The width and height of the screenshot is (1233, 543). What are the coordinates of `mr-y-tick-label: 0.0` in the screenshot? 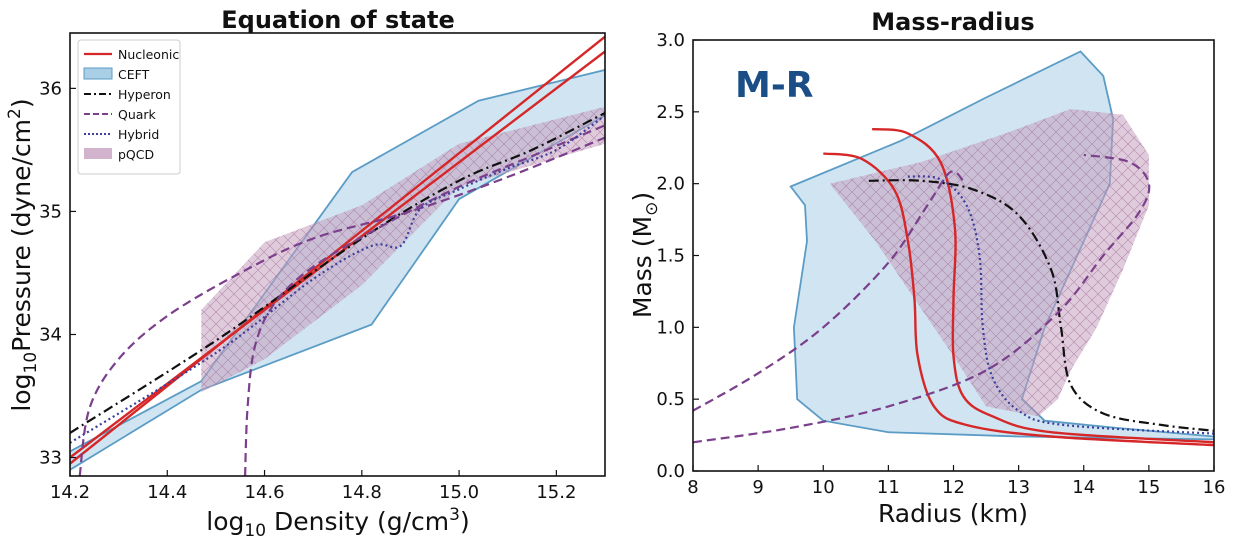 It's located at (670, 471).